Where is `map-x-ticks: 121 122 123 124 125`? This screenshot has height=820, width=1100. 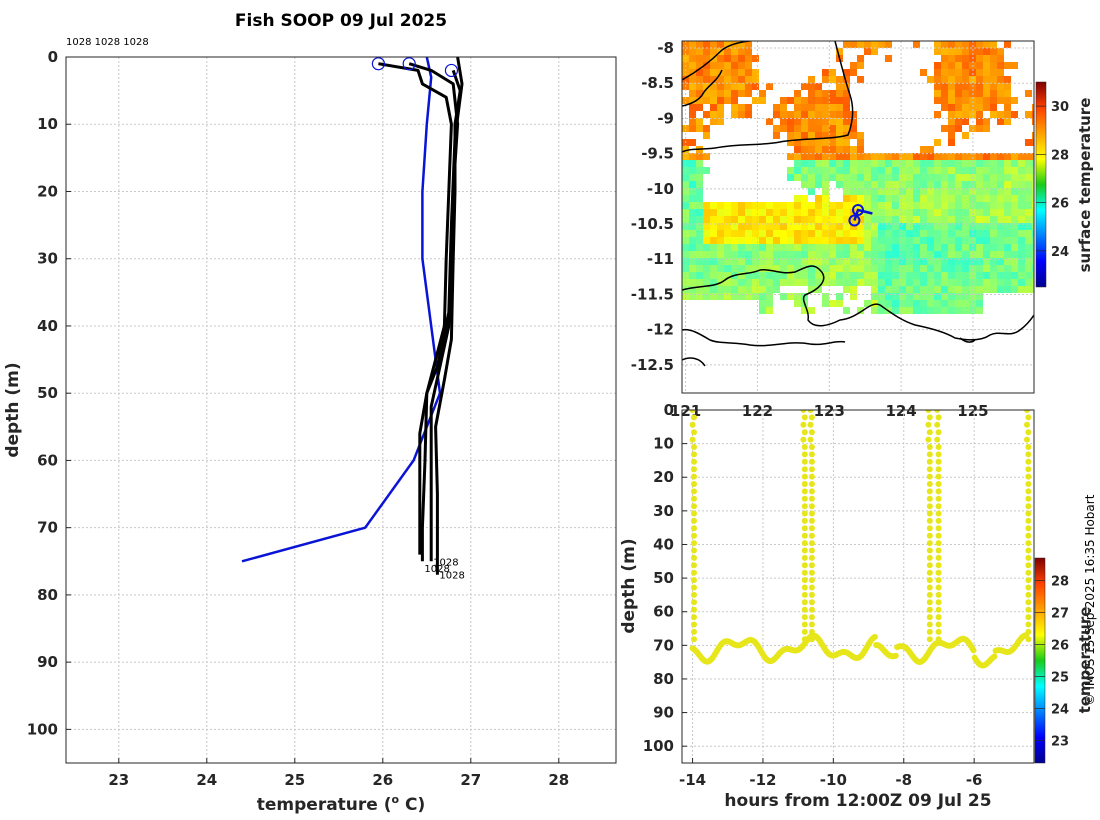
map-x-ticks: 121 122 123 124 125 is located at coordinates (829, 411).